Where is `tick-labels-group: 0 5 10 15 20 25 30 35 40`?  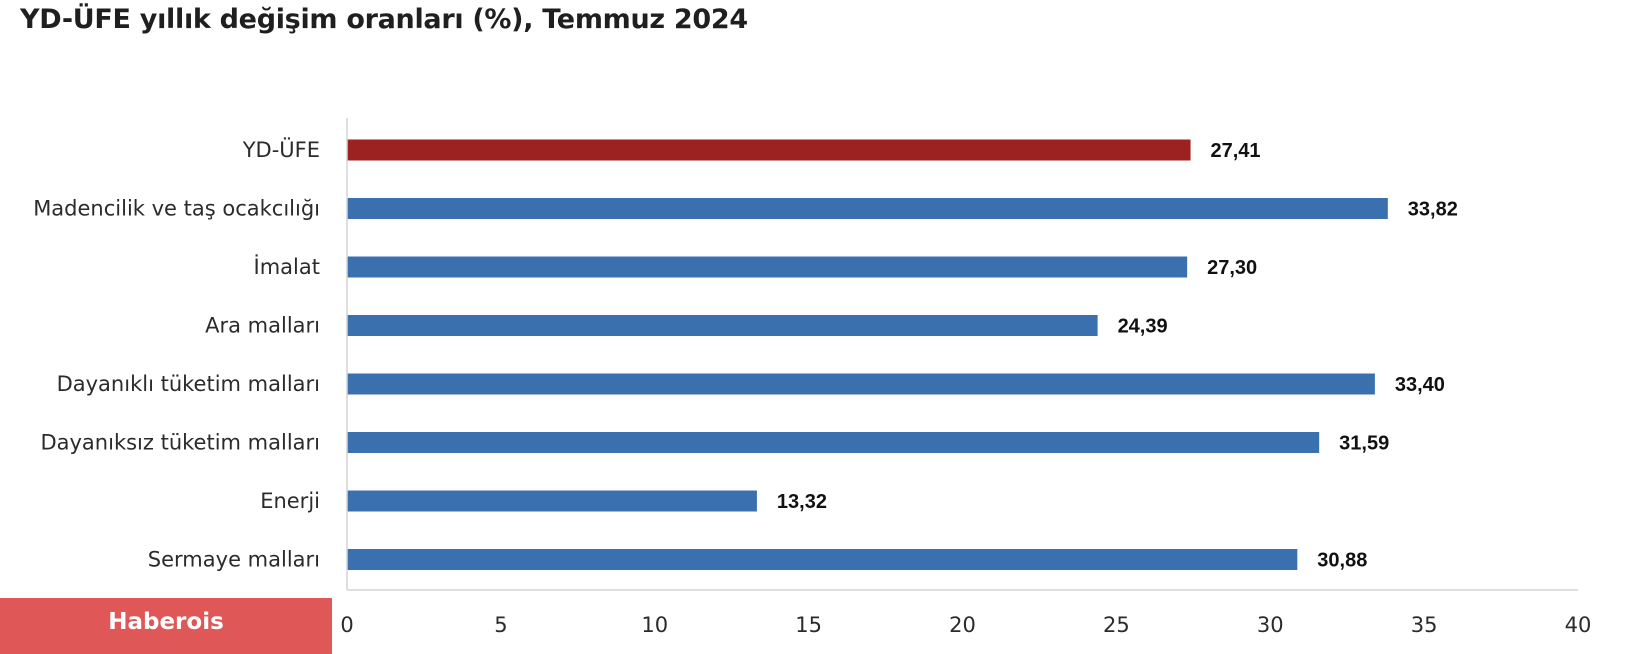 tick-labels-group: 0 5 10 15 20 25 30 35 40 is located at coordinates (965, 625).